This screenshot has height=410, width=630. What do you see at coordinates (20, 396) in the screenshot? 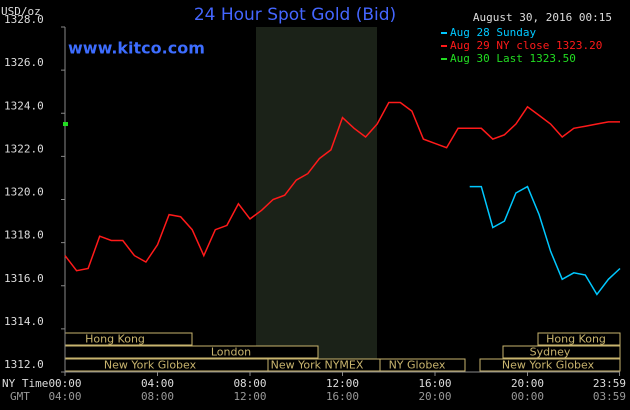
I see `row-label: GMT` at bounding box center [20, 396].